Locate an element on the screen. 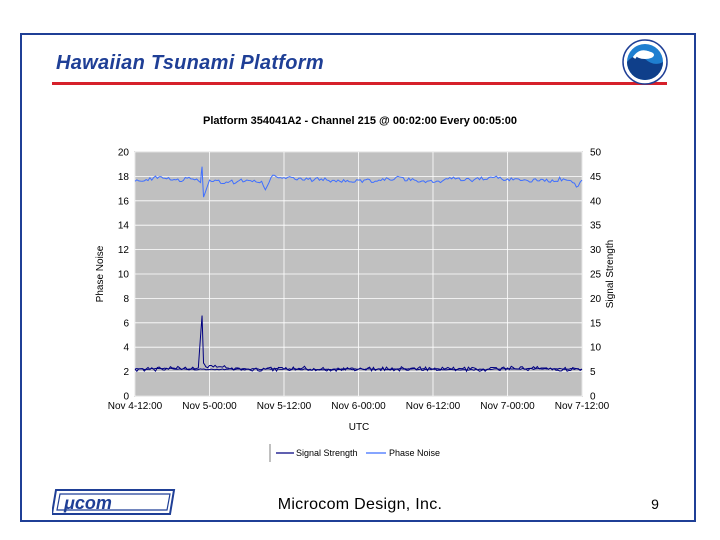 This screenshot has height=540, width=720. svg-text: μcom is located at coordinates (87, 503).